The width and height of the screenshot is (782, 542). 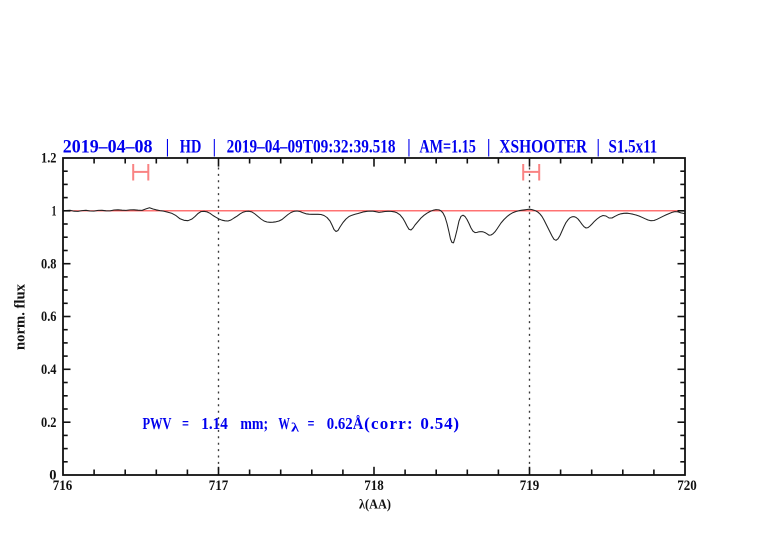 What do you see at coordinates (49, 370) in the screenshot?
I see `svg-text: 0.4` at bounding box center [49, 370].